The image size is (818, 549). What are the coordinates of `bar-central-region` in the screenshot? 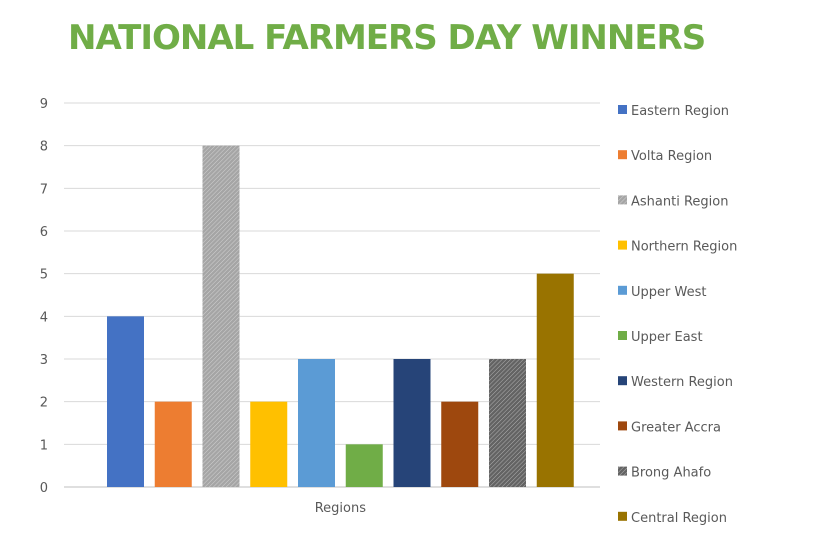 It's located at (555, 380).